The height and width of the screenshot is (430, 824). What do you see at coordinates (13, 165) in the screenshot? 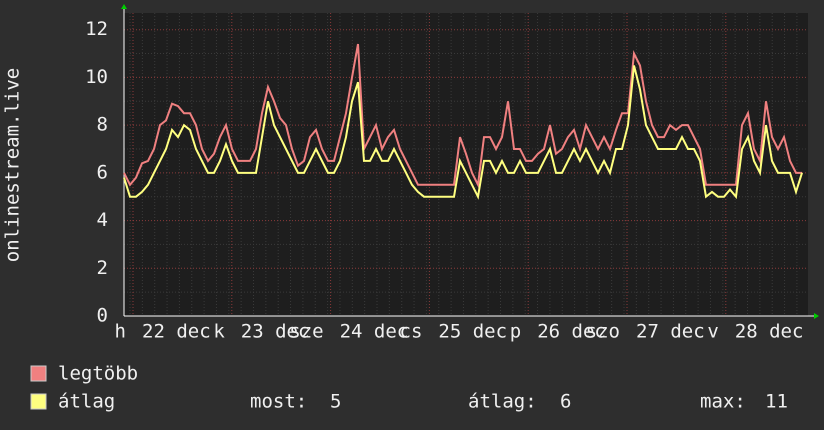
I see `y-axis-label: onlinestream.live` at bounding box center [13, 165].